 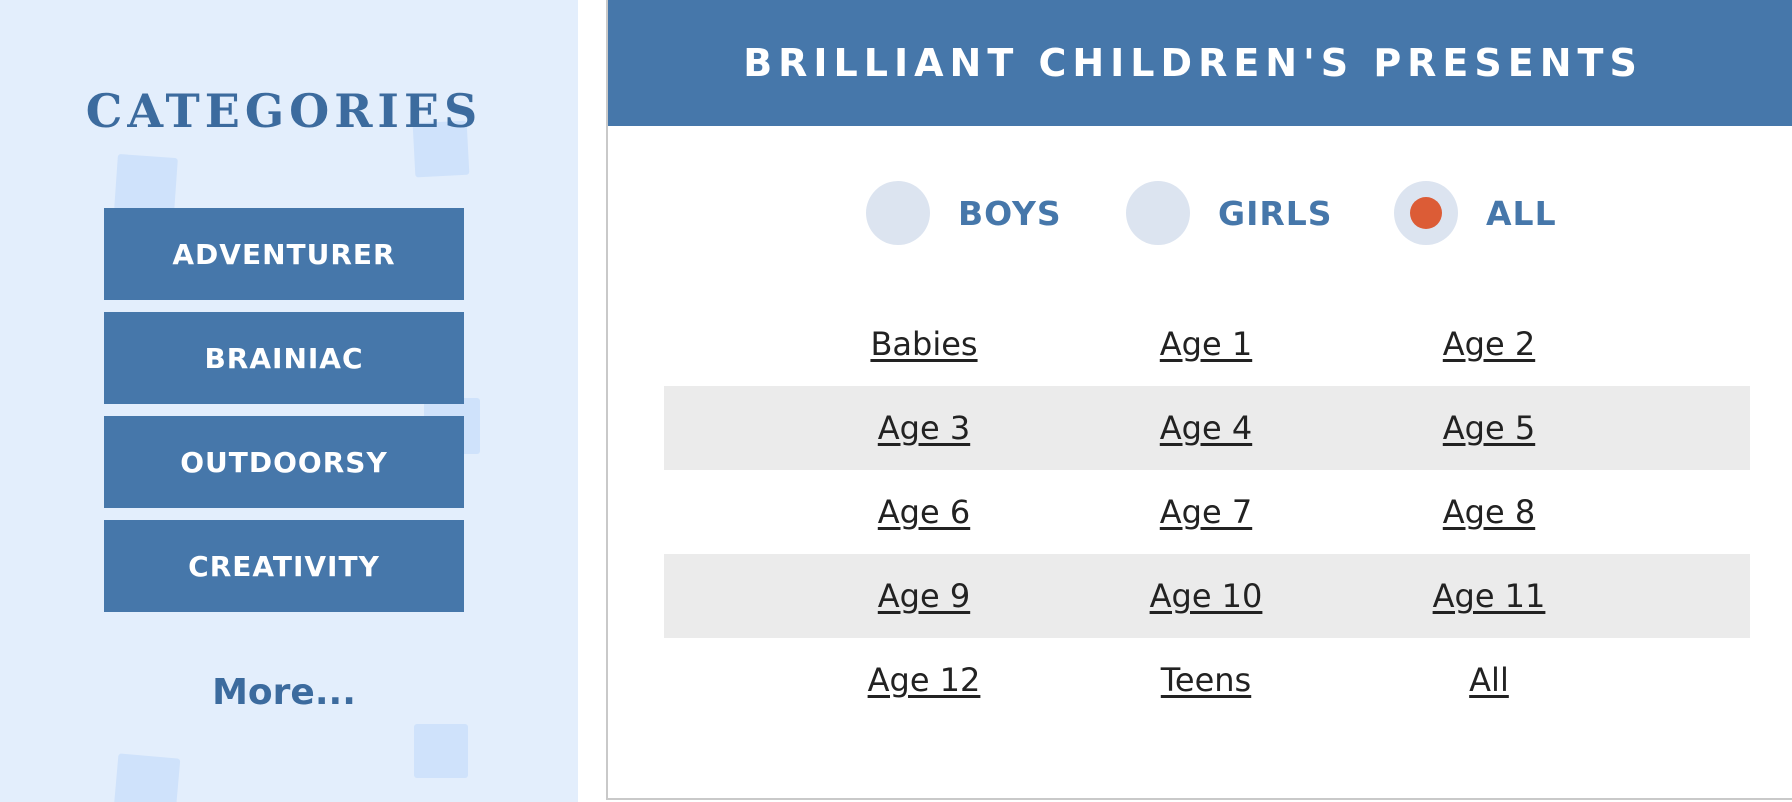 What do you see at coordinates (284, 111) in the screenshot?
I see `categories-title: CATEGORIES` at bounding box center [284, 111].